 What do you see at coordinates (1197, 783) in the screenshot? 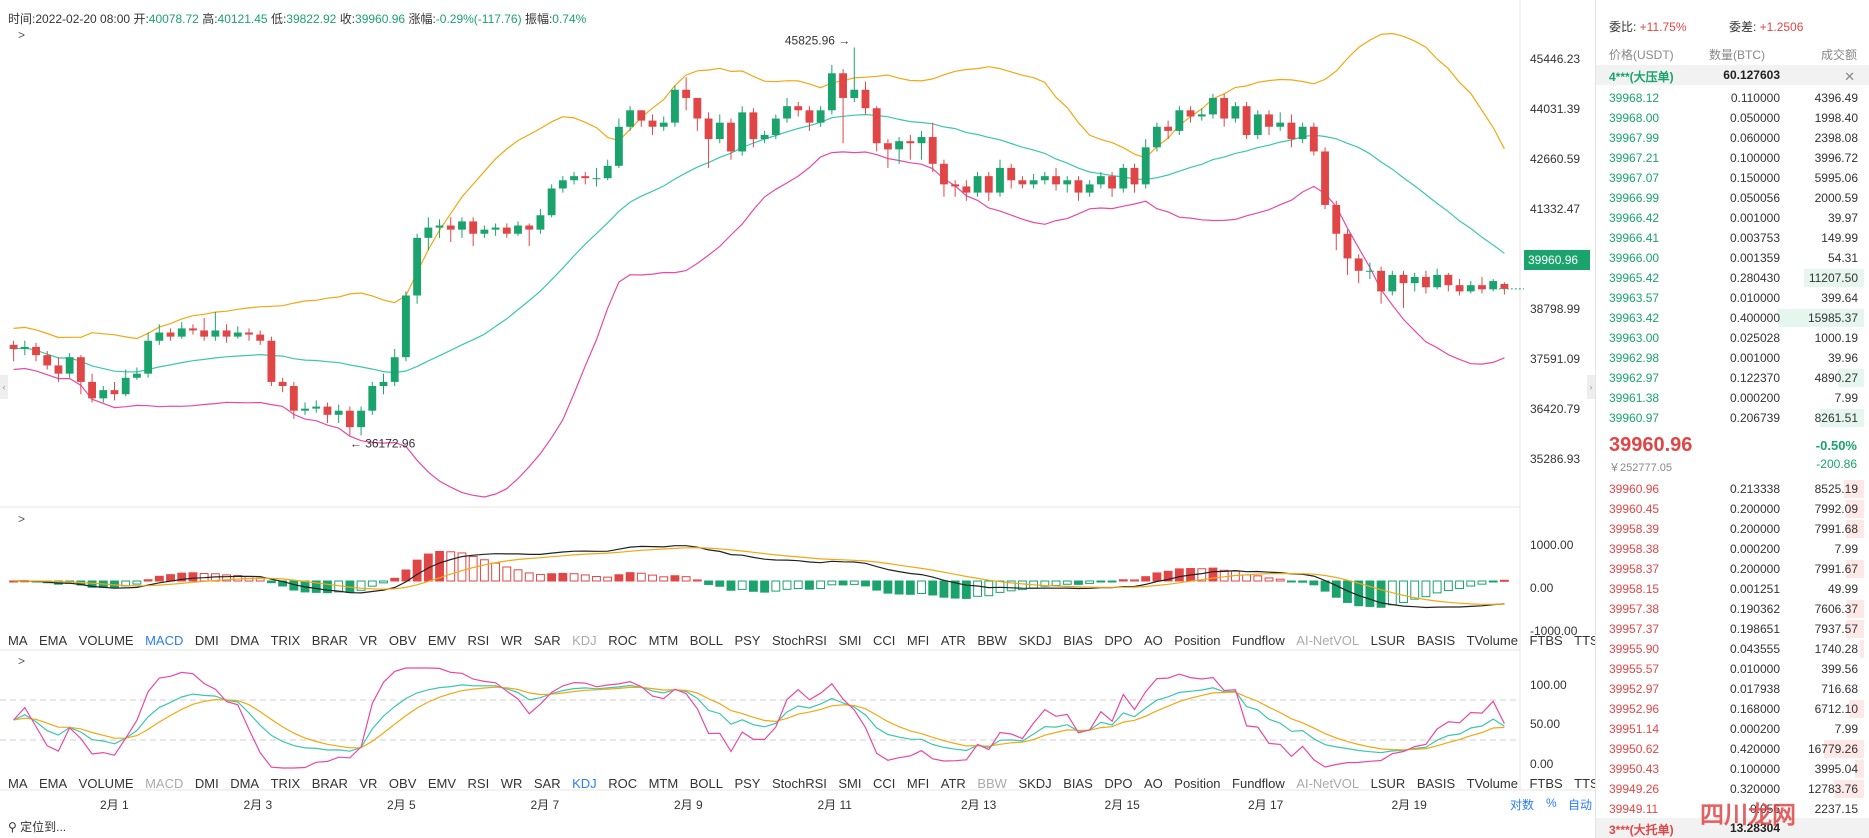
I see `tab-position: Position` at bounding box center [1197, 783].